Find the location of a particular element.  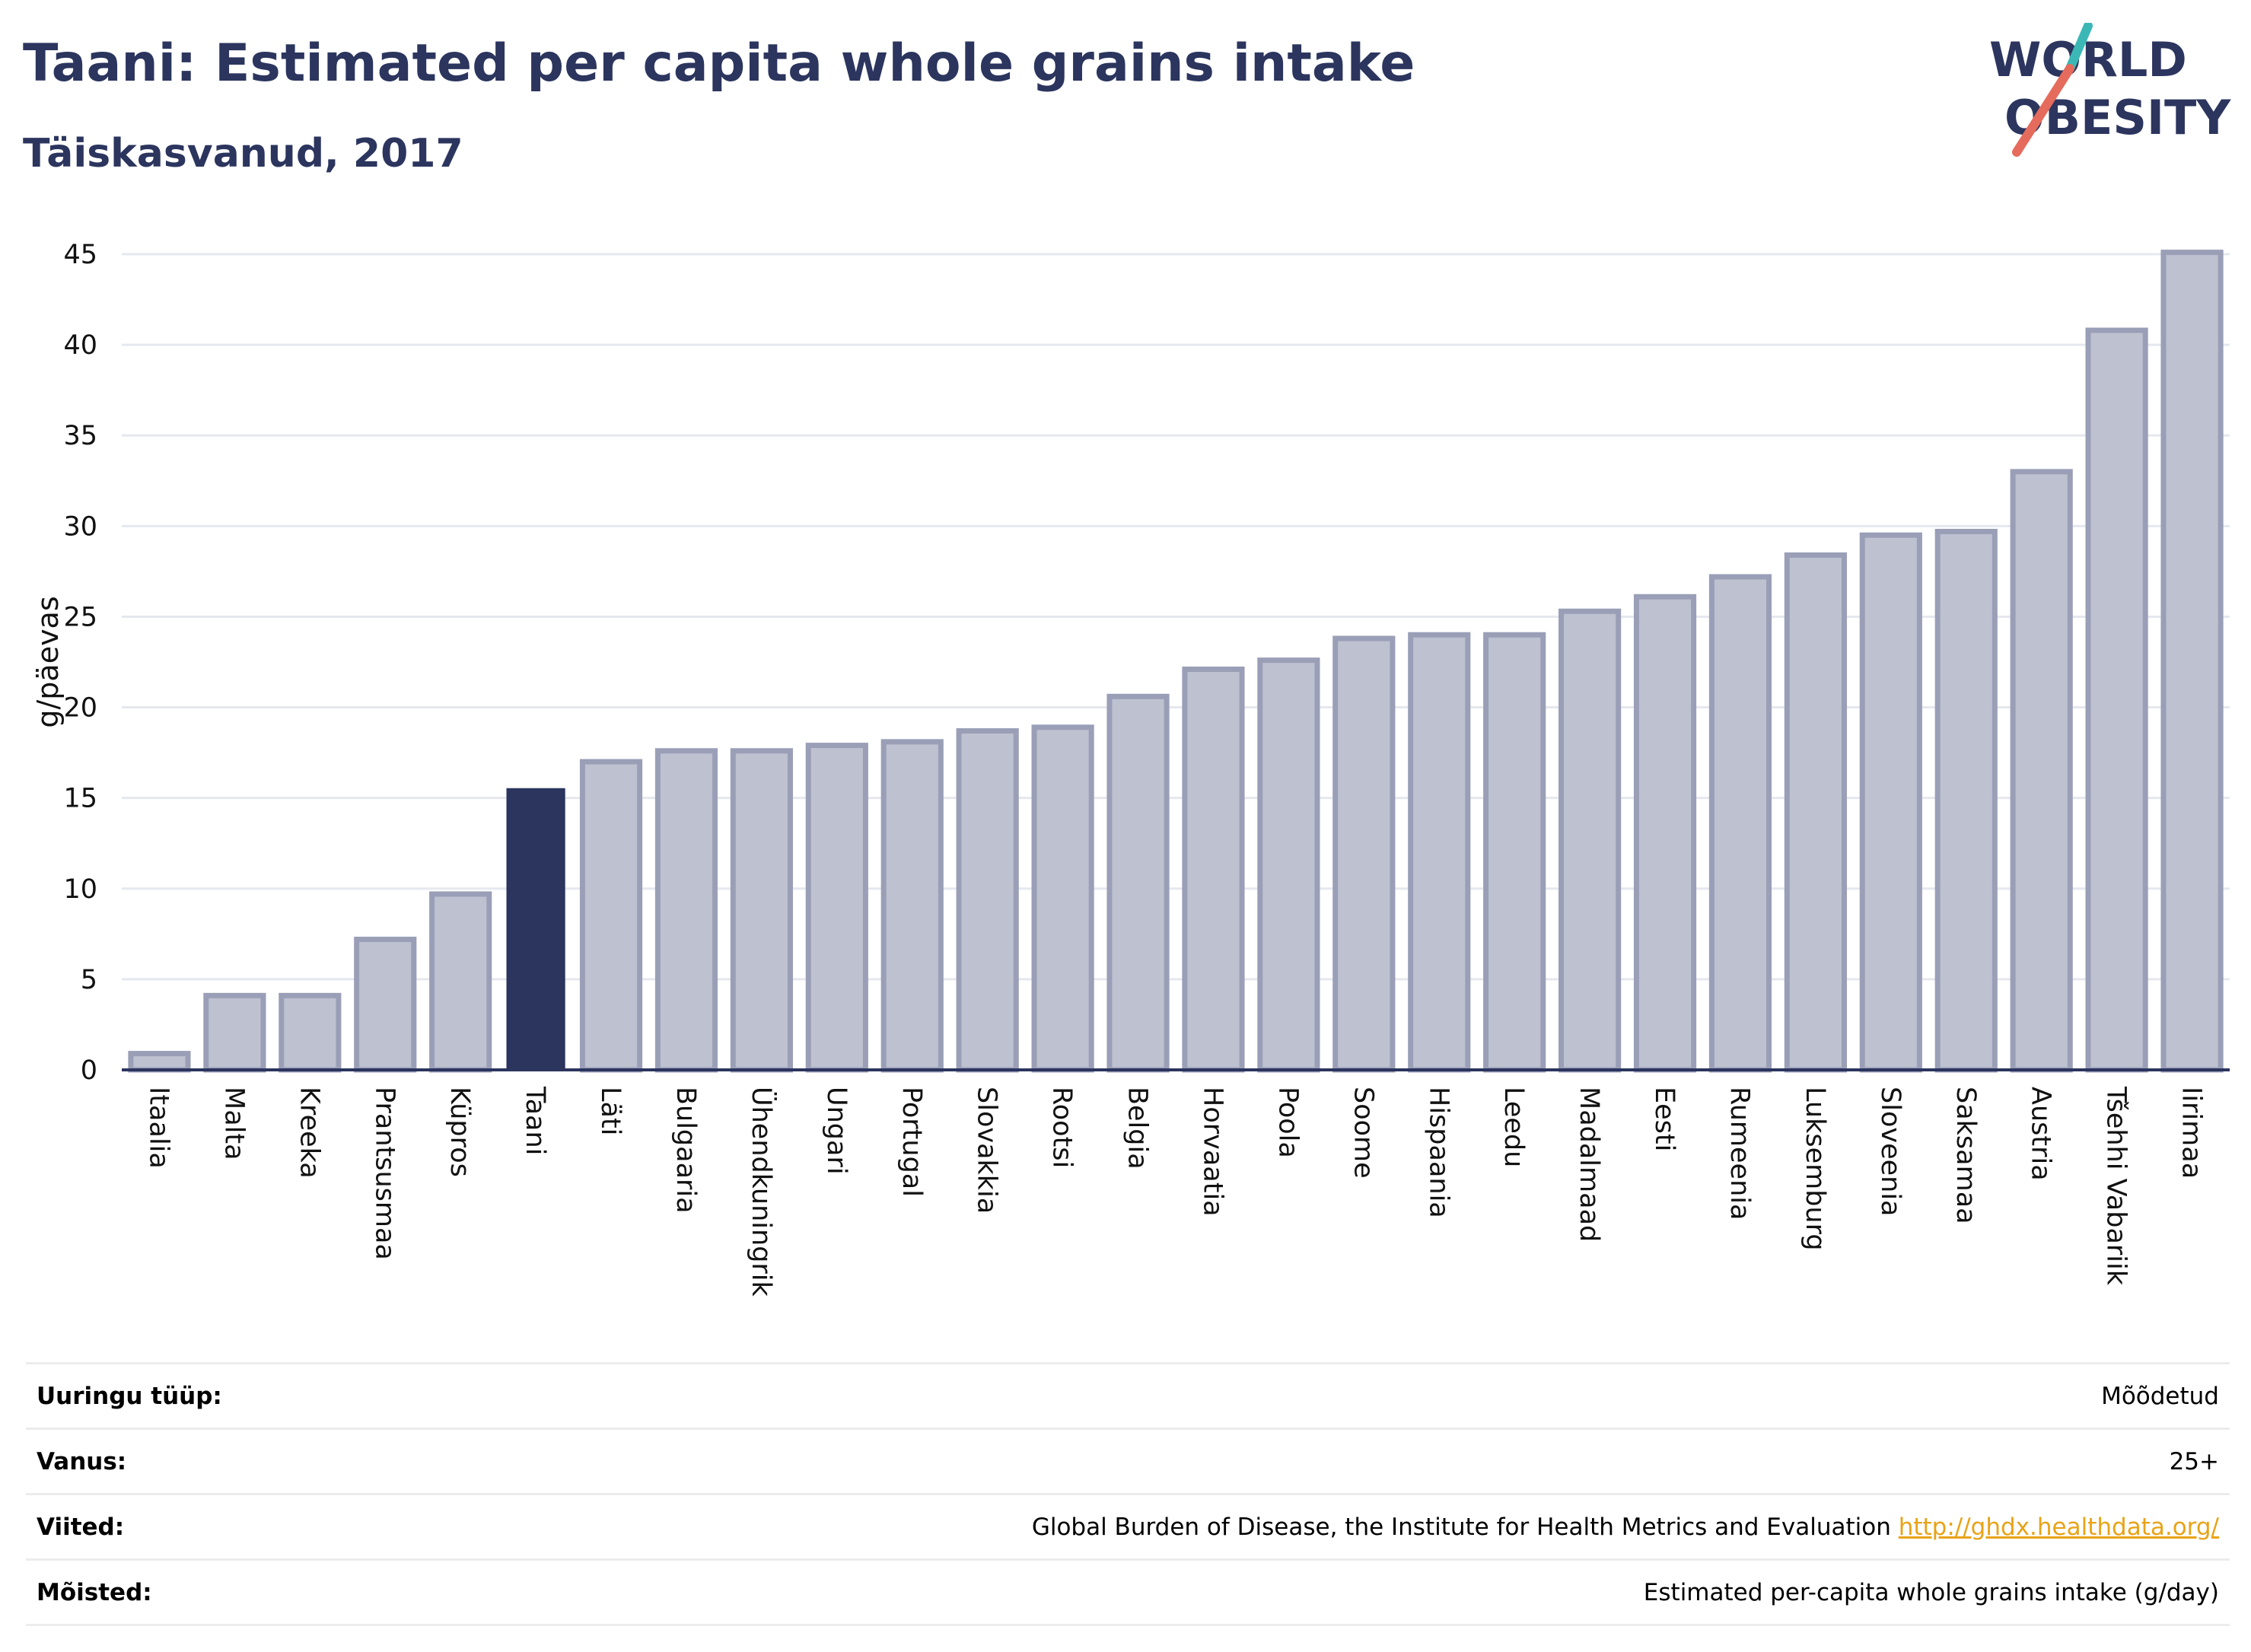

x-tick-label: Malta is located at coordinates (233, 1123).